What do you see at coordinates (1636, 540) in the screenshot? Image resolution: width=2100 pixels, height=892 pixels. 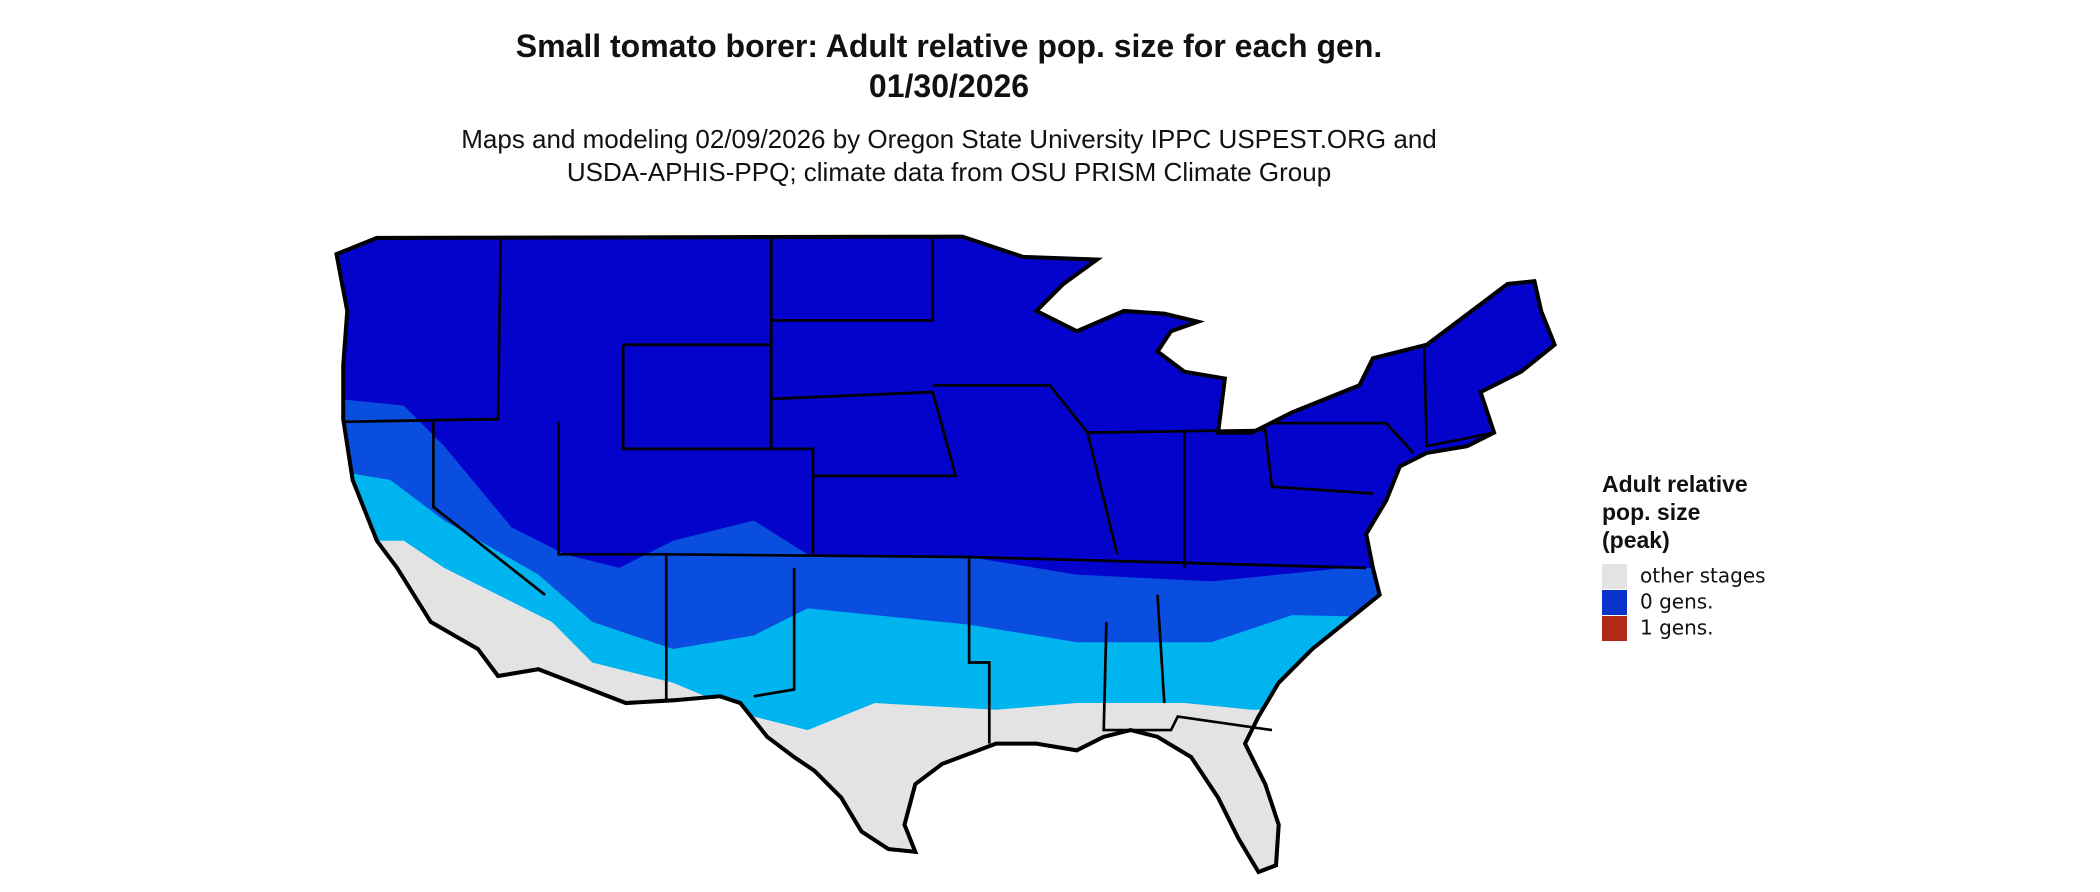 I see `legend-title: (peak)` at bounding box center [1636, 540].